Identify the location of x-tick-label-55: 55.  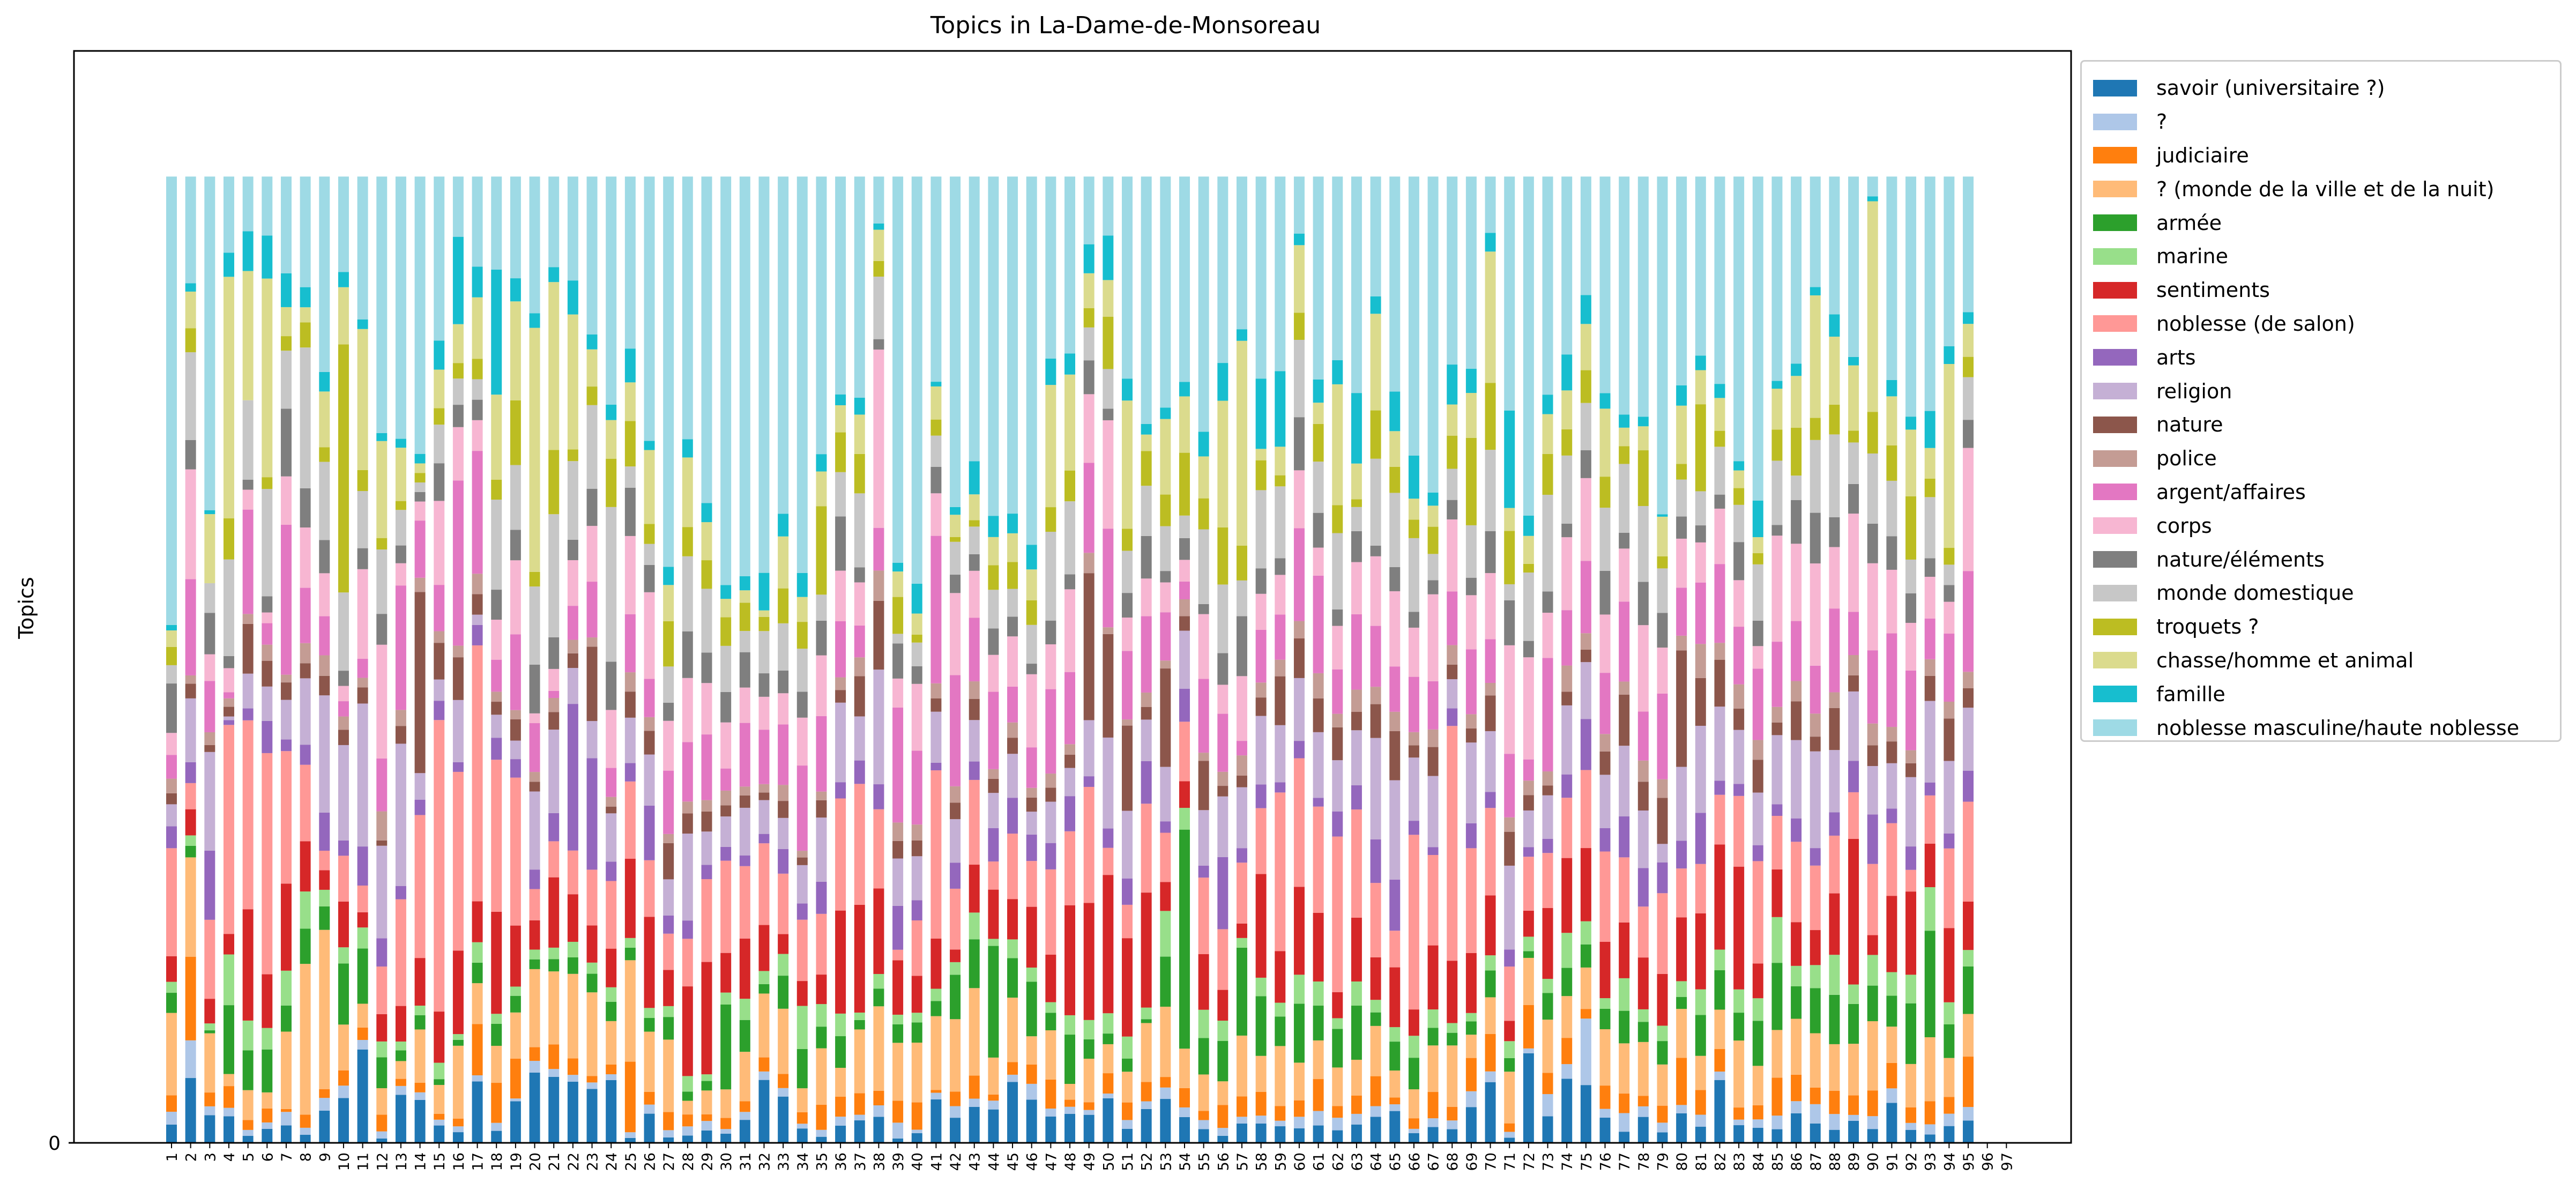
(1204, 1162).